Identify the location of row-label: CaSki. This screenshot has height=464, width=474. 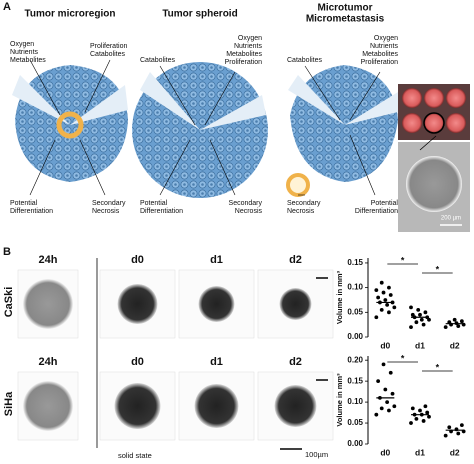
(9, 302).